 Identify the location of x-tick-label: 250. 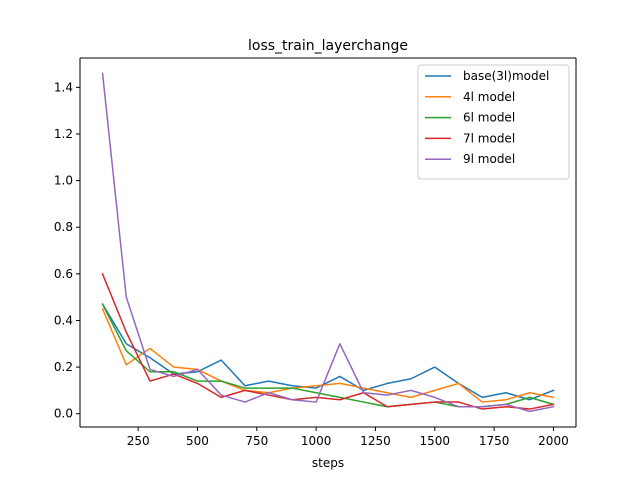
(138, 441).